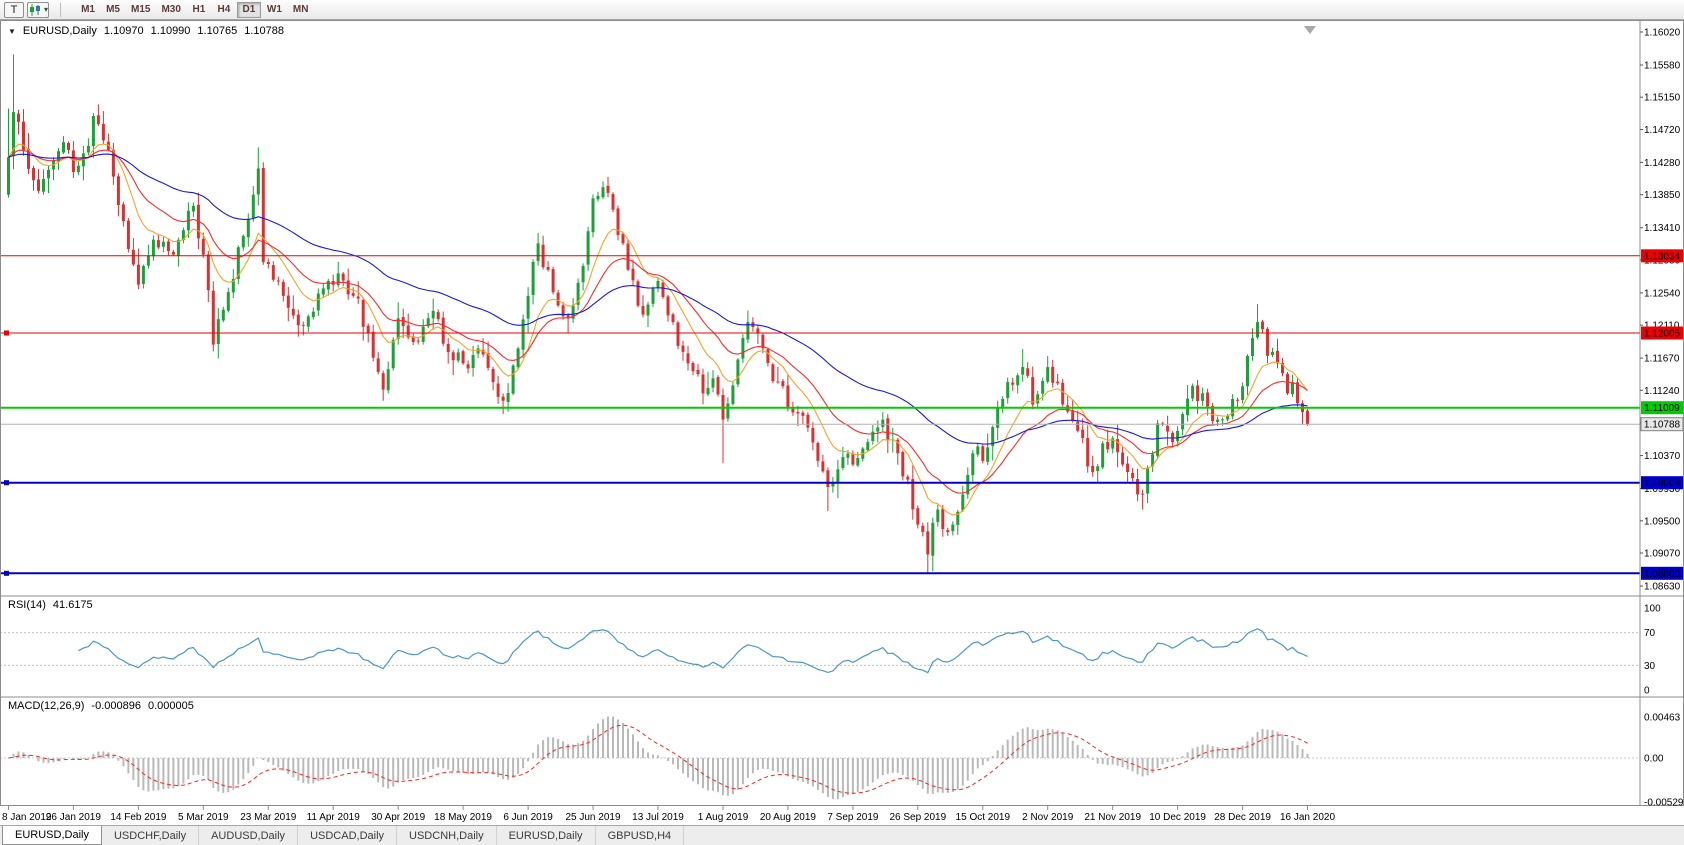 This screenshot has width=1684, height=845. What do you see at coordinates (199, 9) in the screenshot?
I see `timeframe-button-h1: H1` at bounding box center [199, 9].